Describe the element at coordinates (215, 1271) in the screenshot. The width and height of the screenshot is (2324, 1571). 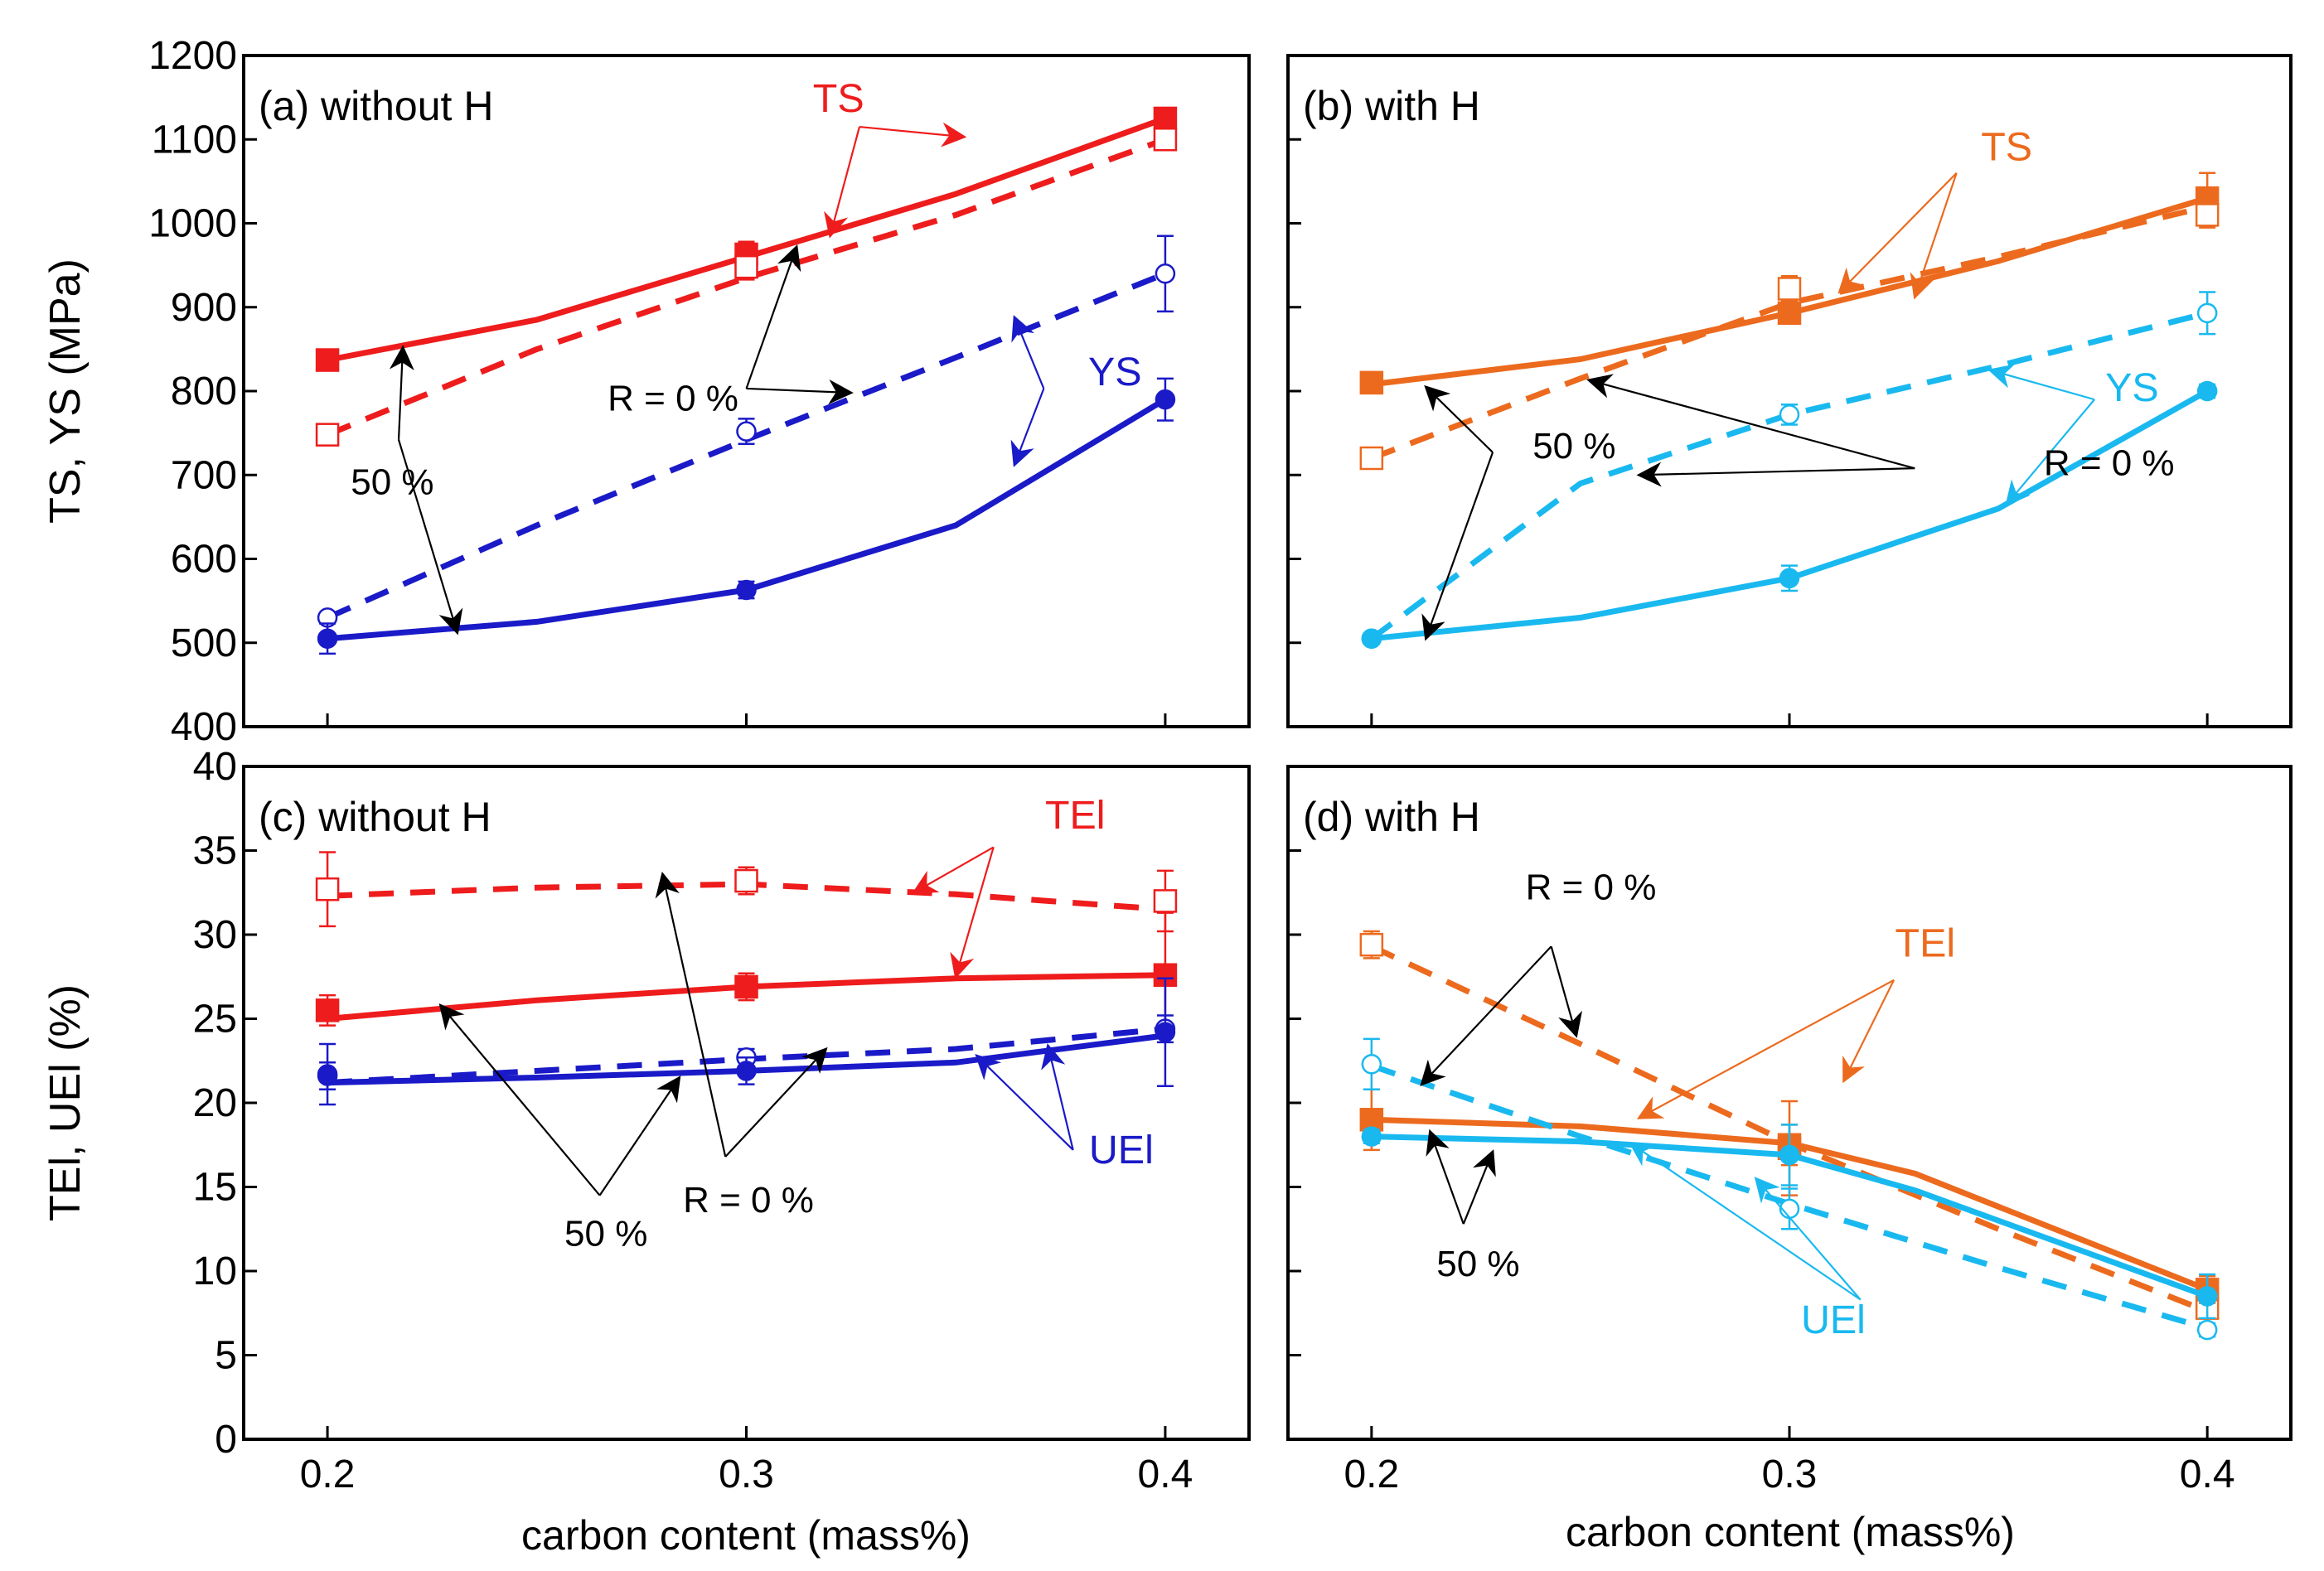
I see `y-tick-label: 10` at that location.